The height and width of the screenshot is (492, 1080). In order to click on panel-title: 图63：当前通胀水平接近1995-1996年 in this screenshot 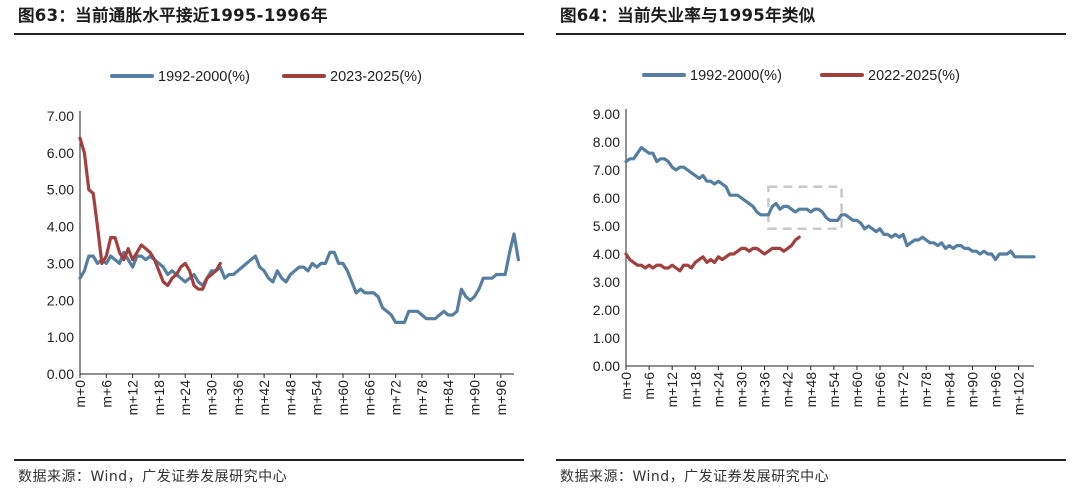, I will do `click(173, 15)`.